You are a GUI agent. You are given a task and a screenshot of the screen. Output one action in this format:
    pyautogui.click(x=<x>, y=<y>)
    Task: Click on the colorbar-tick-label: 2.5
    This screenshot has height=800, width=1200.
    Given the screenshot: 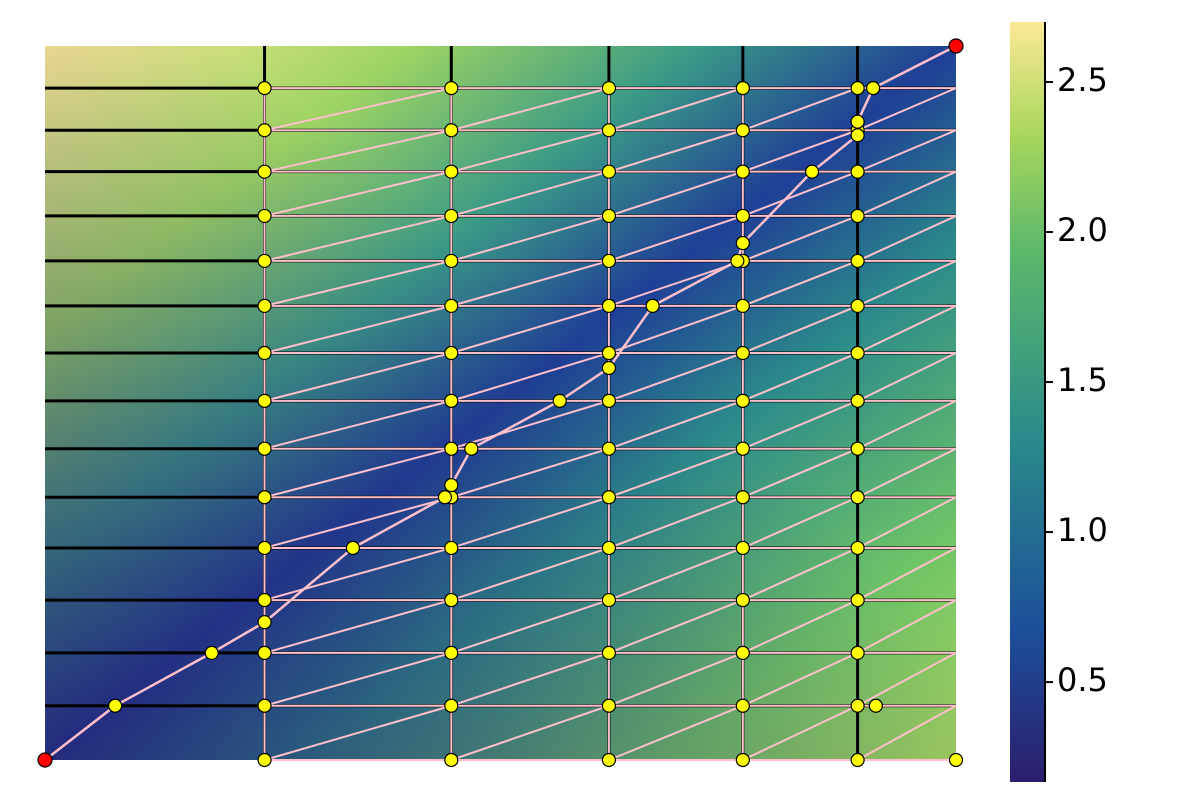 What is the action you would take?
    pyautogui.click(x=1082, y=80)
    